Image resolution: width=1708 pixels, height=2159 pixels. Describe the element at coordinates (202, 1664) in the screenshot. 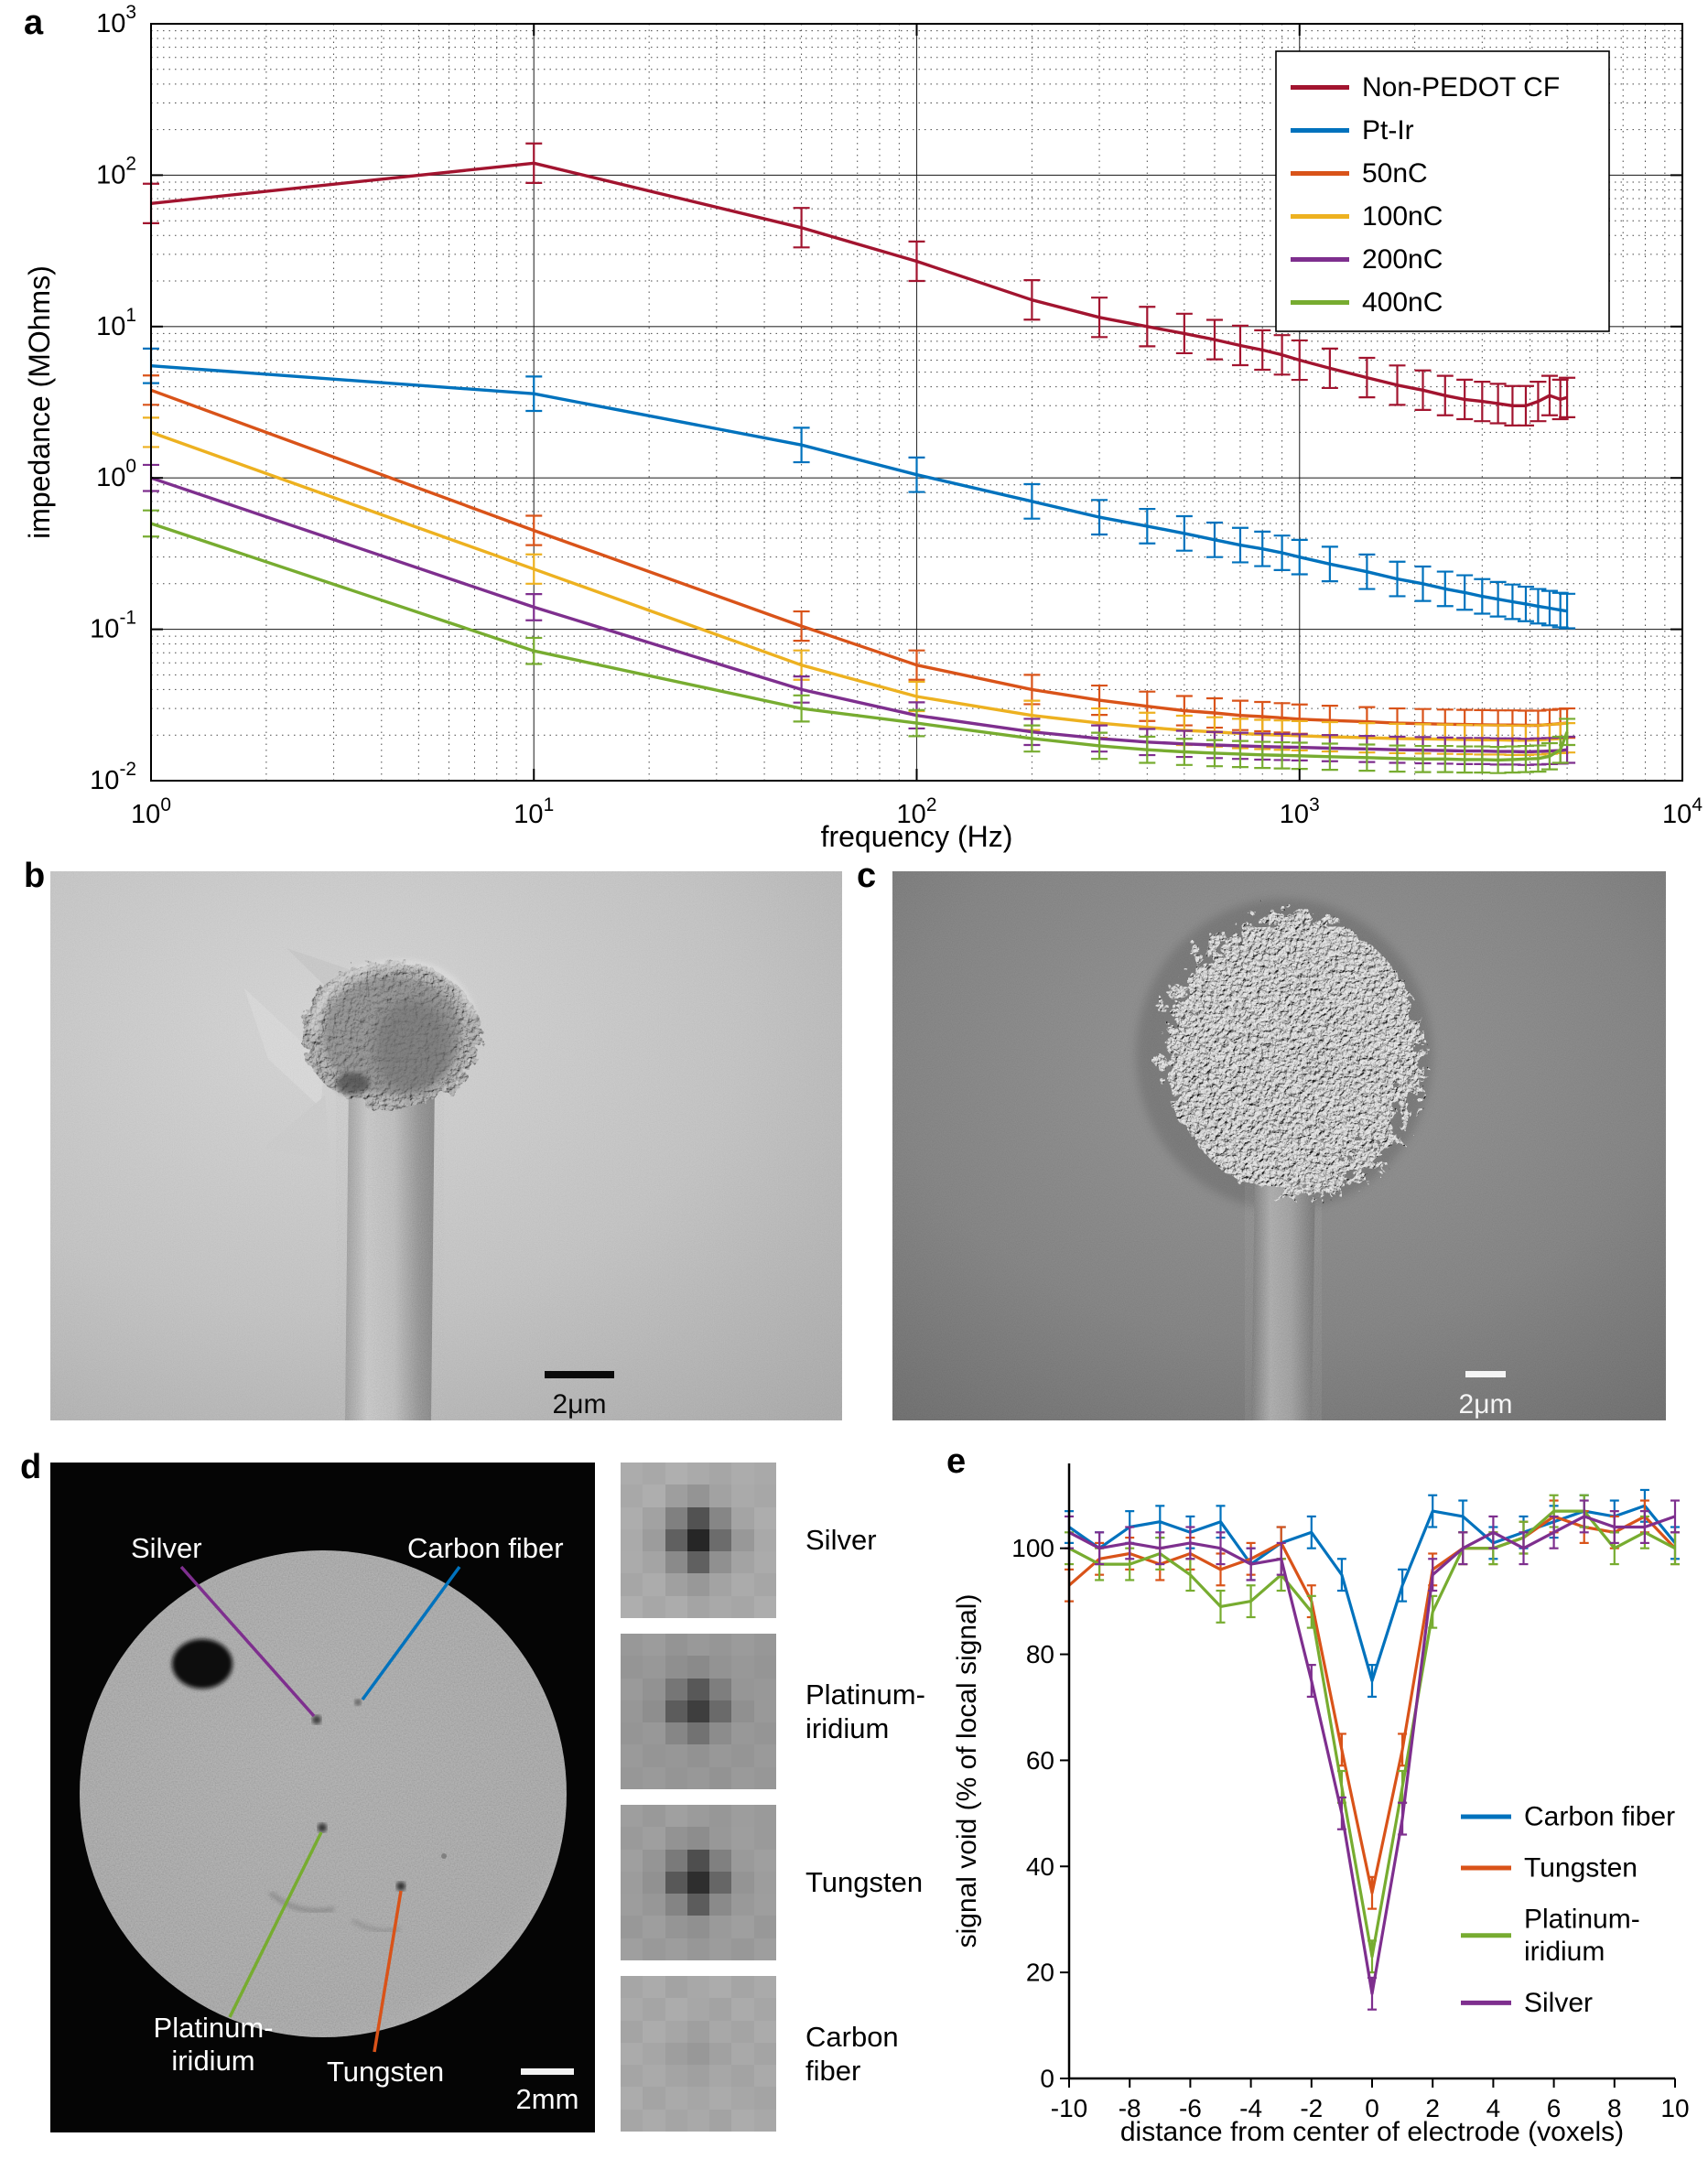

I see `air-bubble-void` at that location.